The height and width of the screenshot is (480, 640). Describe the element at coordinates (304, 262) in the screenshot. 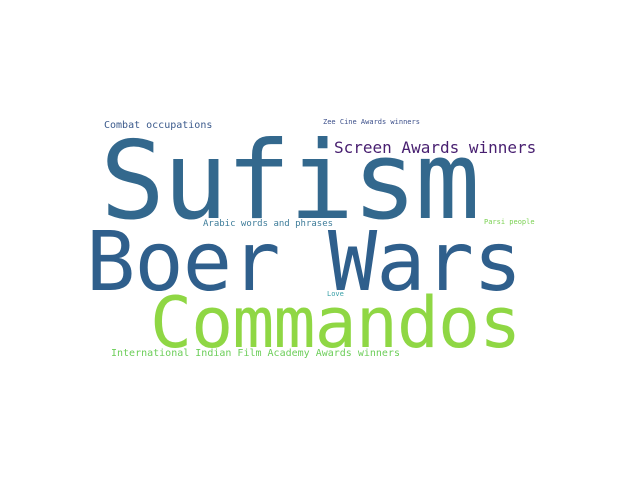

I see `word-boer-wars: Boer Wars` at that location.